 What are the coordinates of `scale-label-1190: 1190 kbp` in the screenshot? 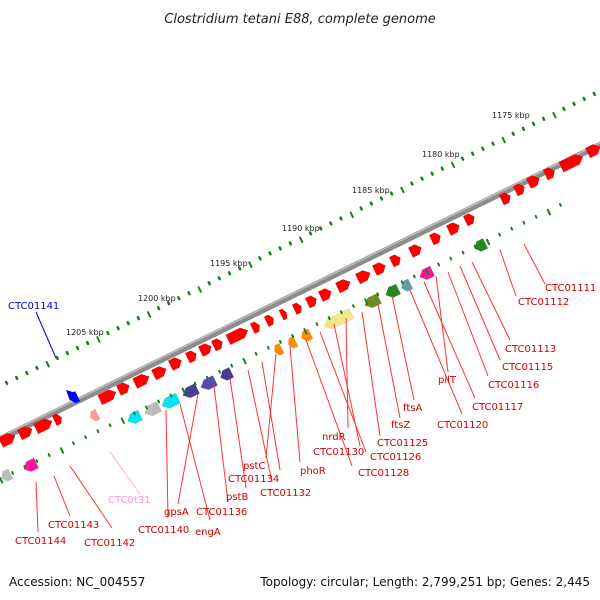 It's located at (301, 228).